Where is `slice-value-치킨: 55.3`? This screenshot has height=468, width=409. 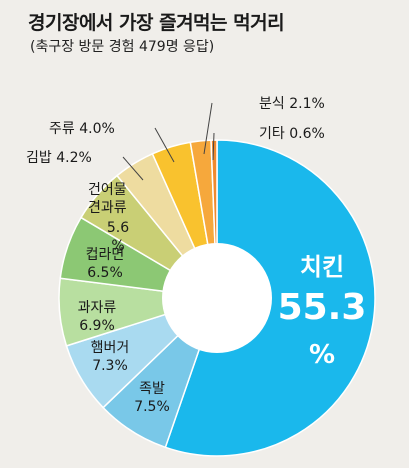 slice-value-치킨: 55.3 is located at coordinates (322, 307).